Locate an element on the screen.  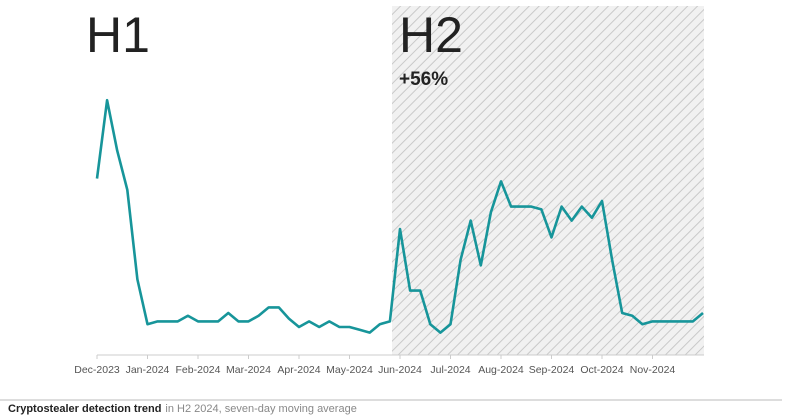
x-tick-label: Aug-2024 is located at coordinates (501, 370).